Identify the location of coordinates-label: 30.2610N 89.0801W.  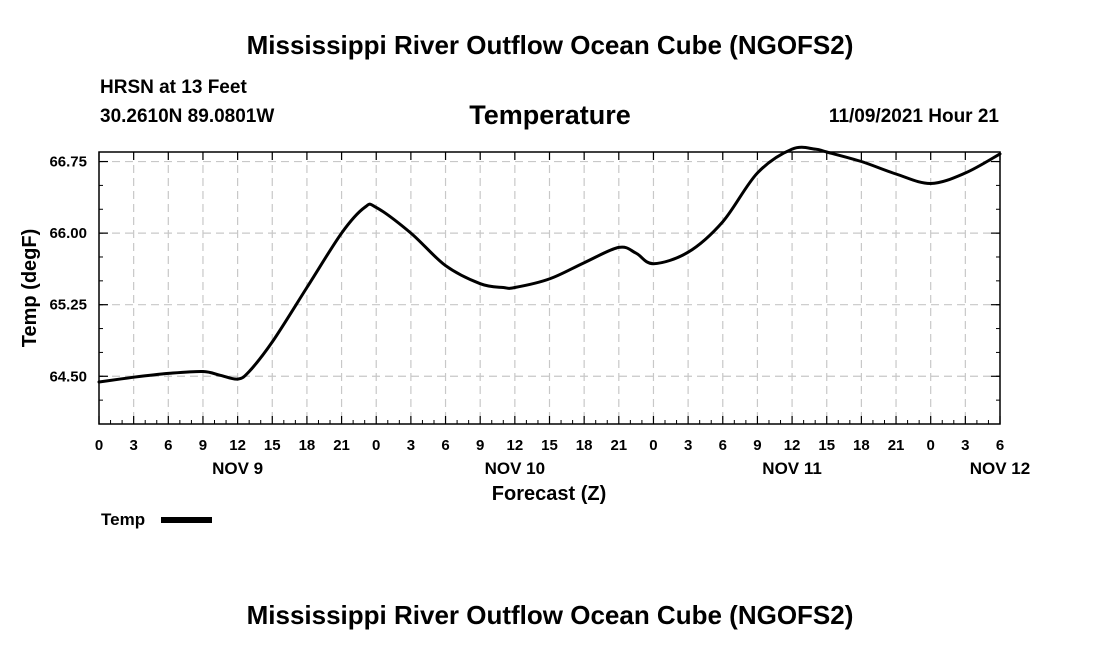
(187, 116).